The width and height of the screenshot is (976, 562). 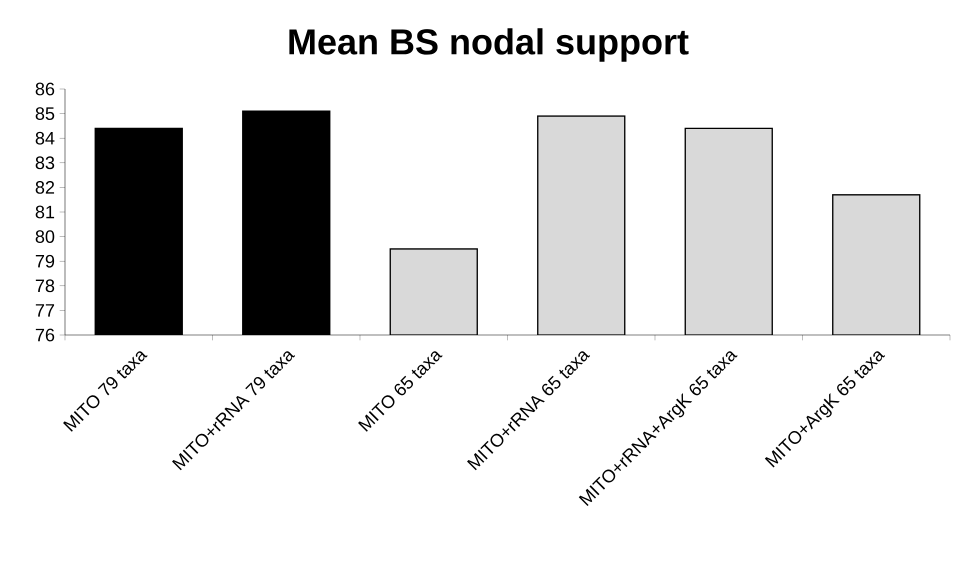 What do you see at coordinates (45, 335) in the screenshot?
I see `y-tick-label: 76` at bounding box center [45, 335].